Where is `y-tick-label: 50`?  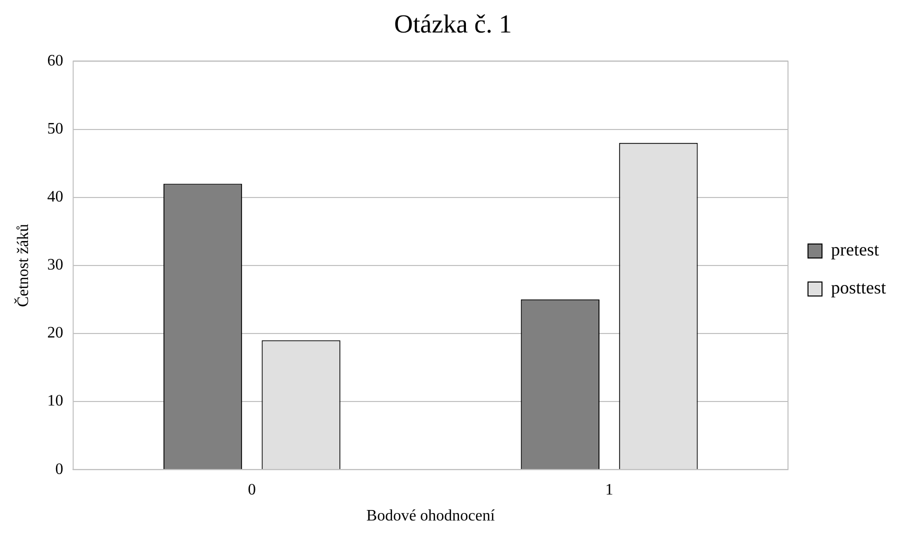
y-tick-label: 50 is located at coordinates (55, 129).